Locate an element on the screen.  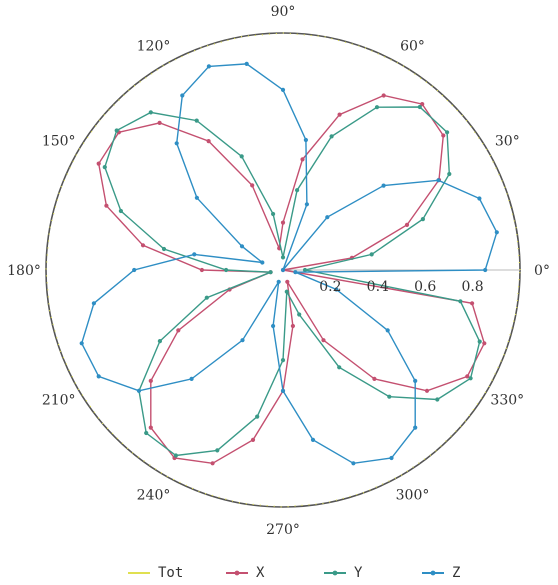
angle-tick-label: 180° is located at coordinates (24, 271).